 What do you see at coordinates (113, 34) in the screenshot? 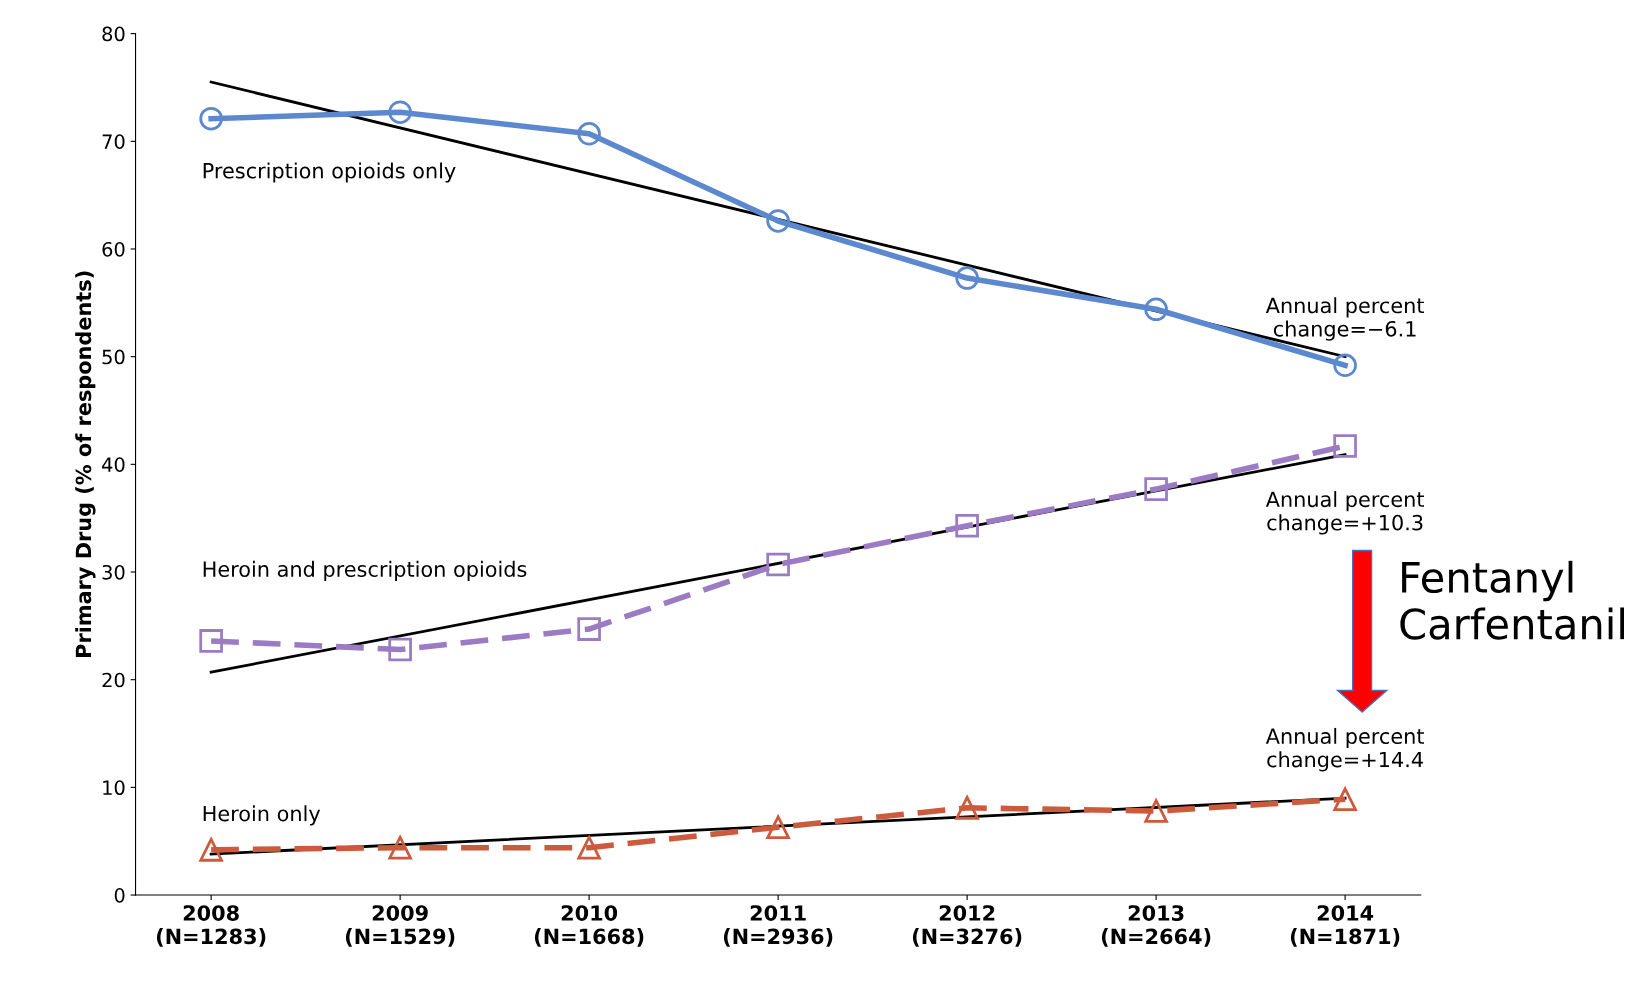
I see `y-tick-label: 80` at bounding box center [113, 34].